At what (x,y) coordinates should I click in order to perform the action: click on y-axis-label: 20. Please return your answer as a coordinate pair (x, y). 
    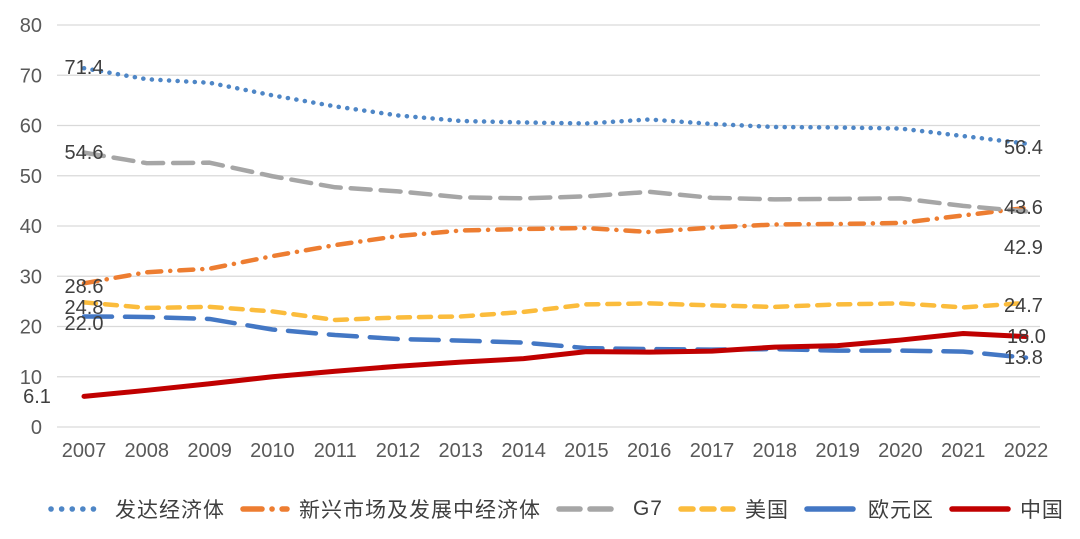
    Looking at the image, I should click on (31, 328).